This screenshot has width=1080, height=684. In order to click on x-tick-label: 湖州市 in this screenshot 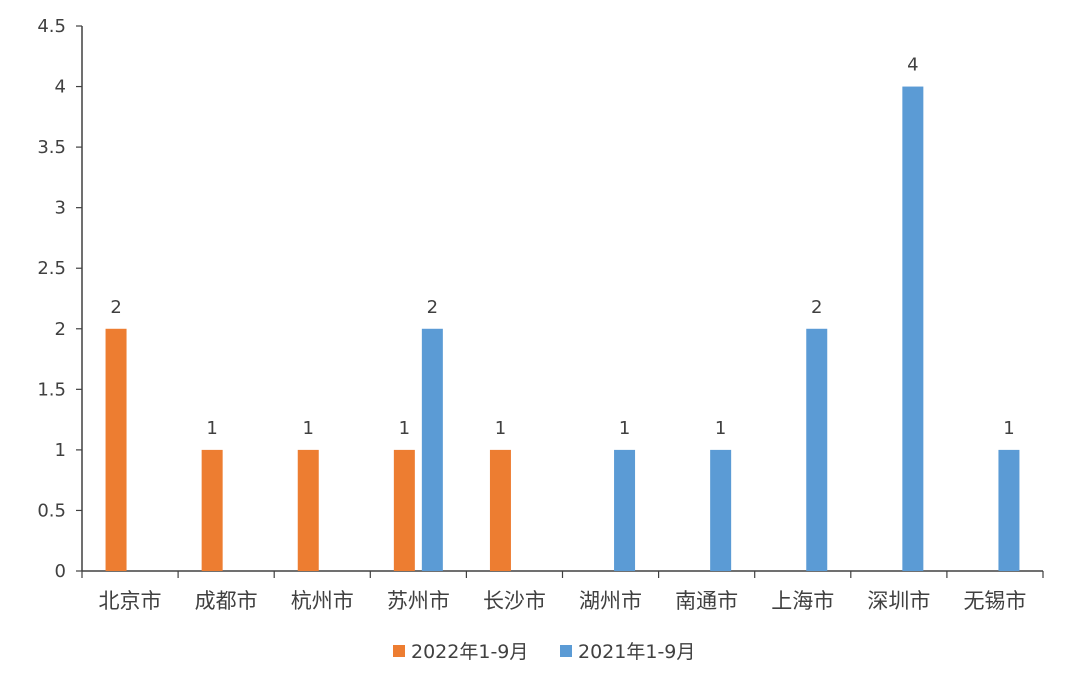, I will do `click(610, 601)`.